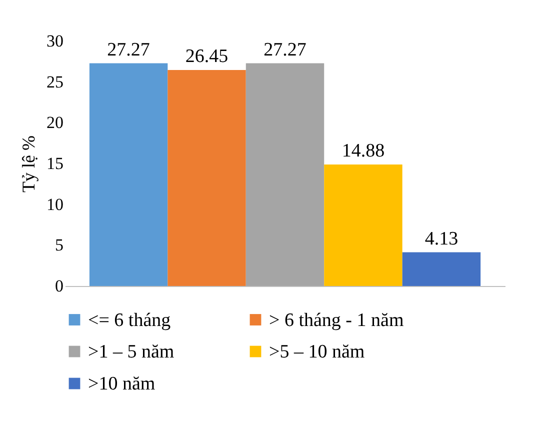 The width and height of the screenshot is (547, 426). What do you see at coordinates (122, 384) in the screenshot?
I see `legend-label: >10 năm` at bounding box center [122, 384].